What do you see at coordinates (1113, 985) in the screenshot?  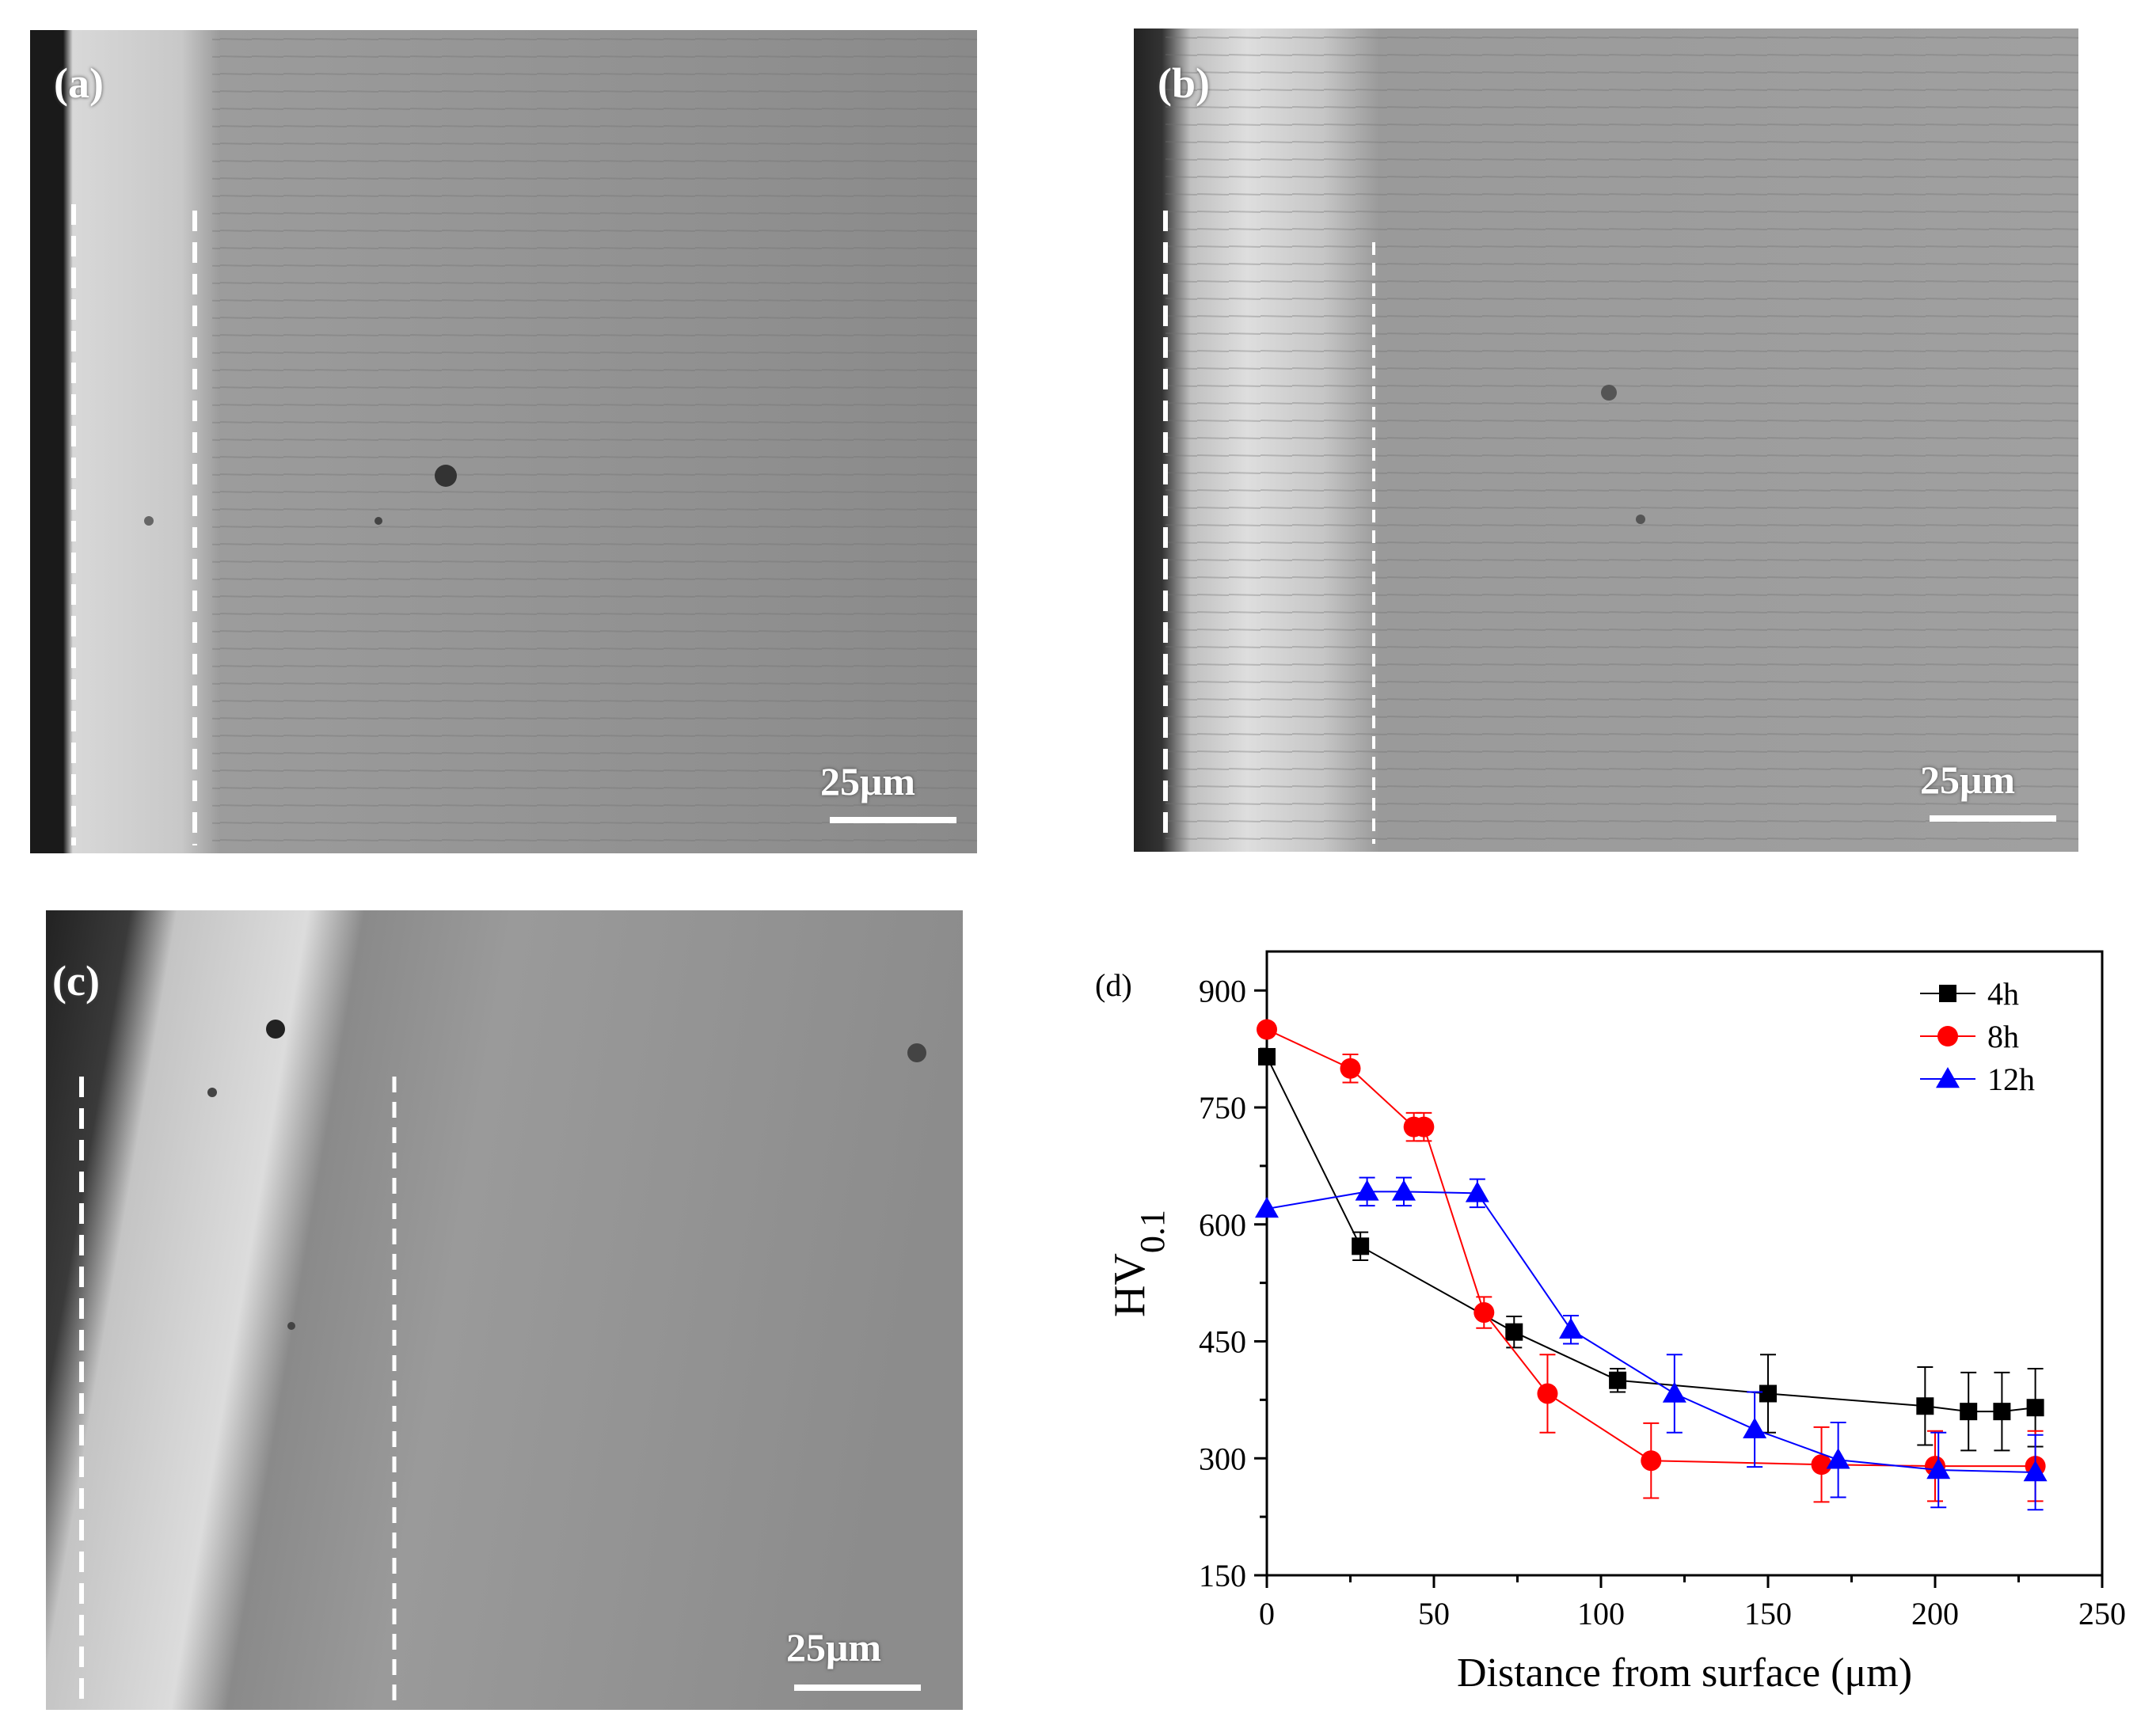 I see `panel-label-d: (d)` at bounding box center [1113, 985].